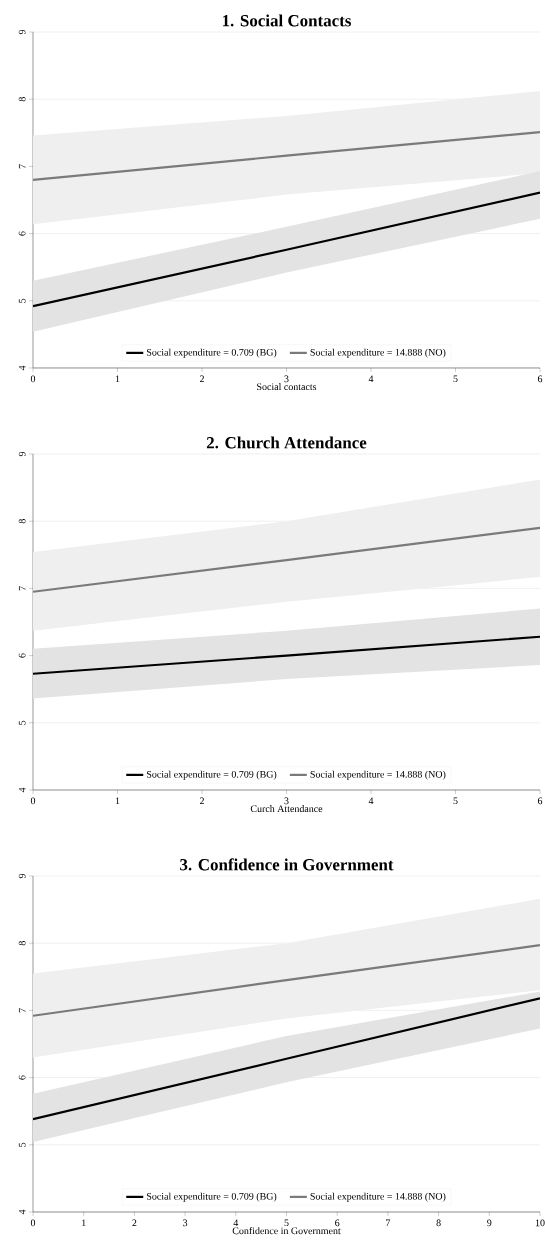 The height and width of the screenshot is (1251, 545). Describe the element at coordinates (287, 864) in the screenshot. I see `chart-title: 3. Confidence in Government` at that location.